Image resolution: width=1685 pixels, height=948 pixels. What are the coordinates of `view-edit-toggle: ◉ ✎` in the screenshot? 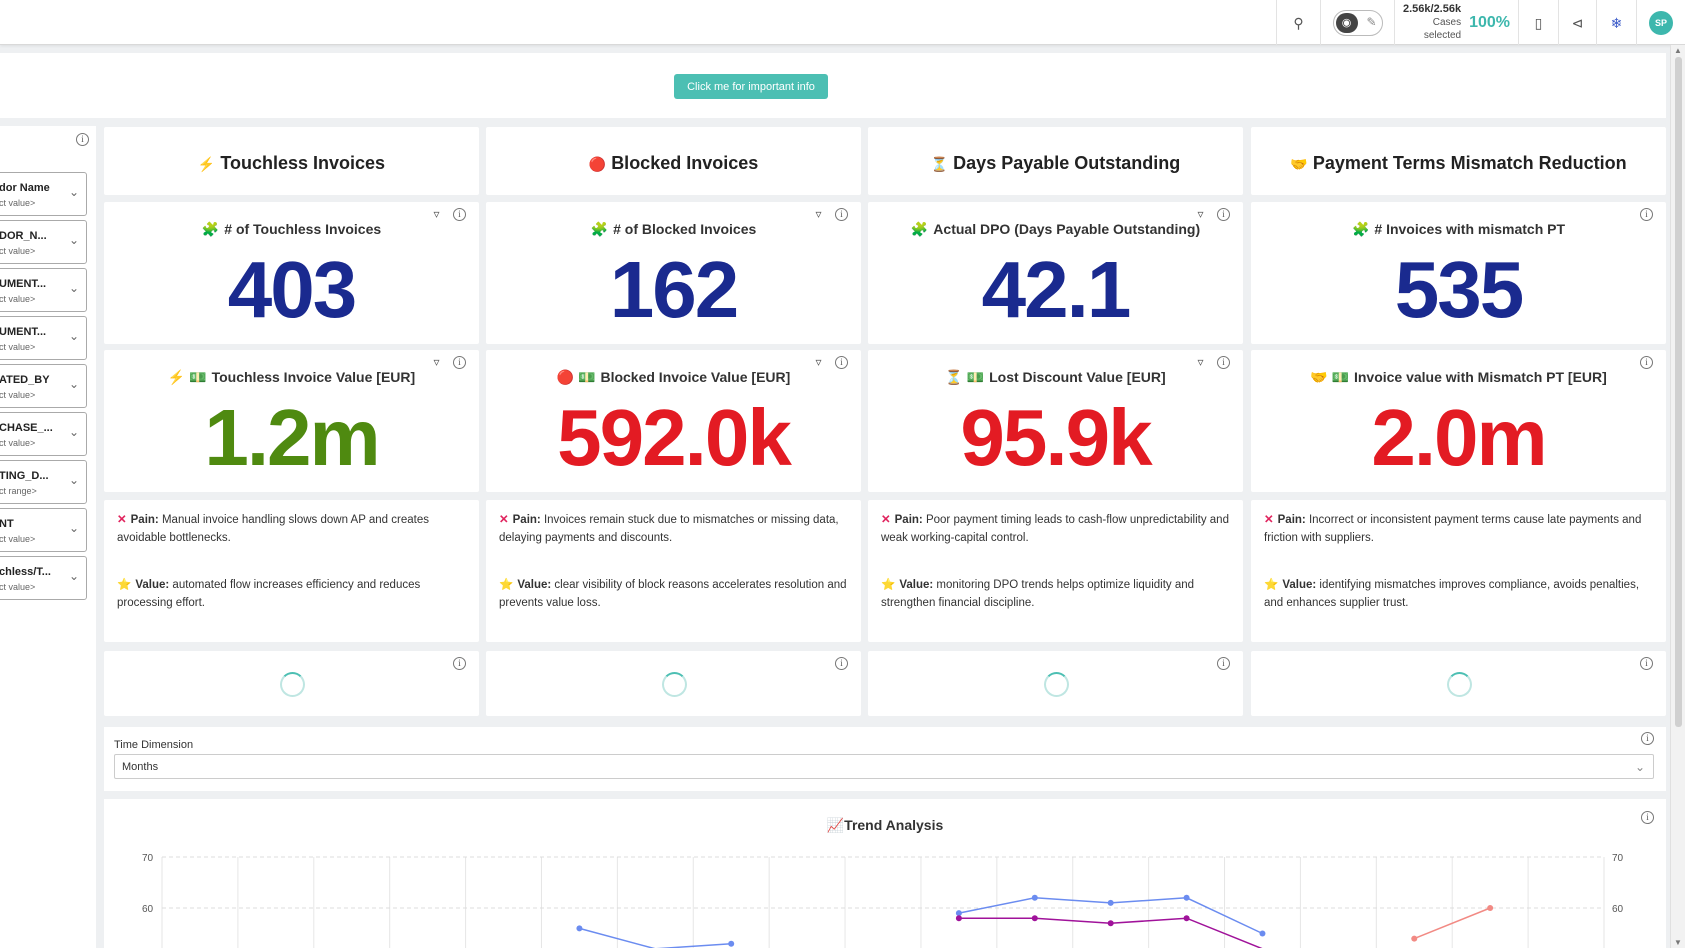 It's located at (1357, 22).